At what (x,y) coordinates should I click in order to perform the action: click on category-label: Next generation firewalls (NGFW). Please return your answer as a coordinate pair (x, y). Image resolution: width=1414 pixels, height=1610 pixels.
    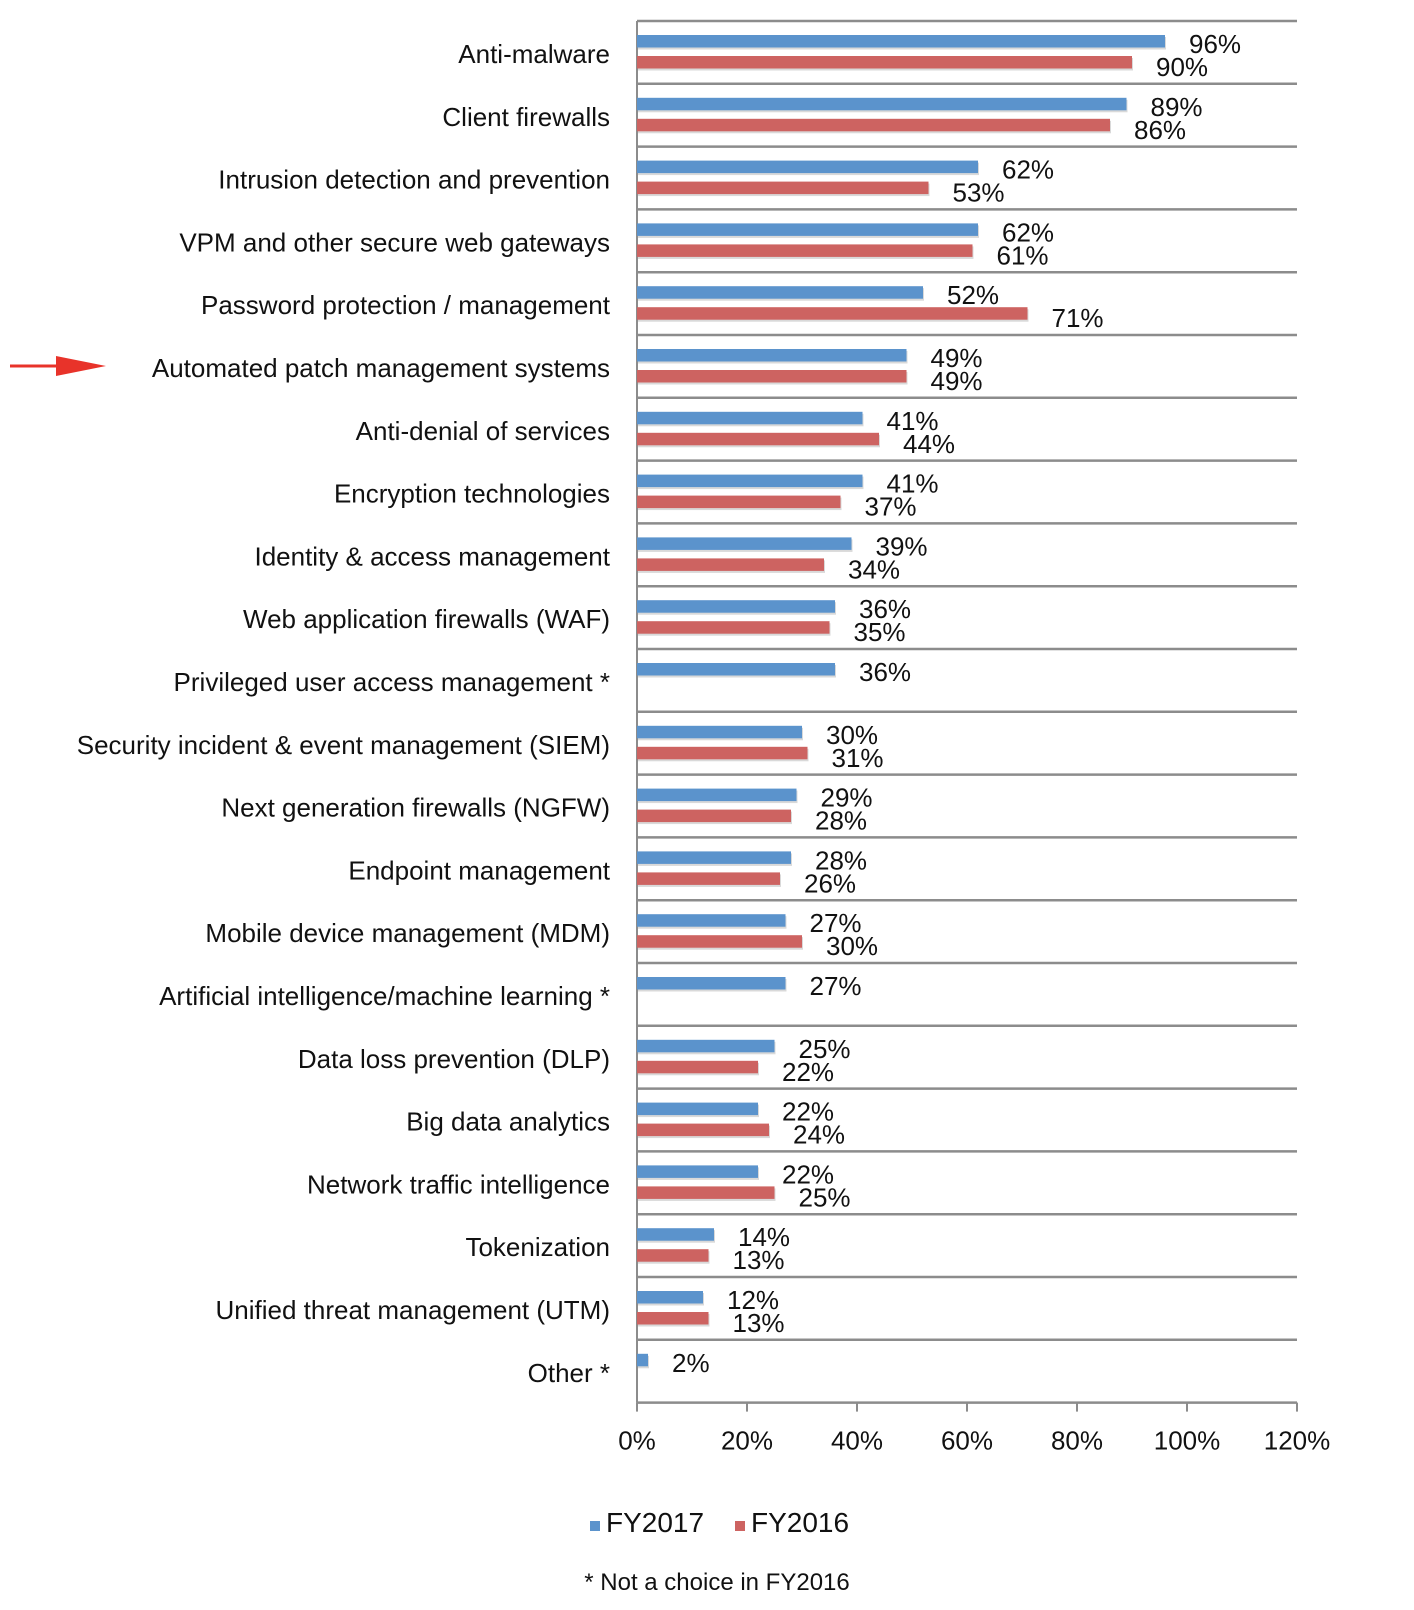
    Looking at the image, I should click on (415, 808).